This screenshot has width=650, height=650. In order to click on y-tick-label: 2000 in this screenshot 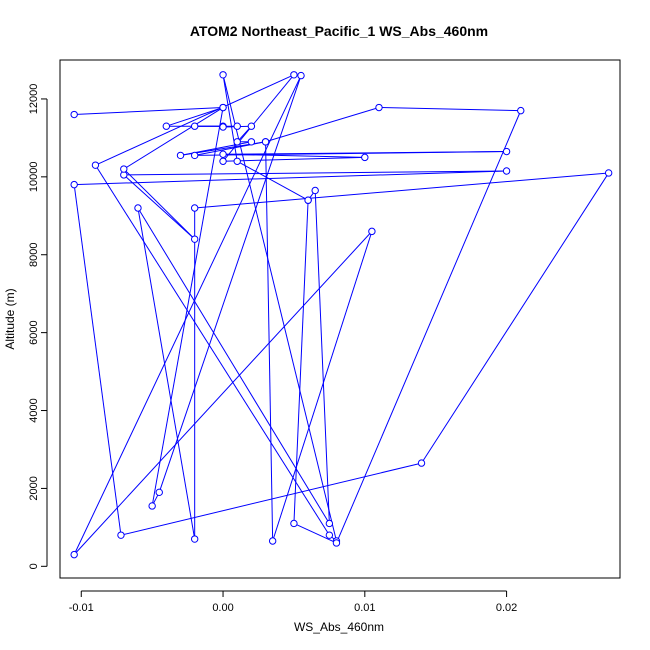, I will do `click(34, 488)`.